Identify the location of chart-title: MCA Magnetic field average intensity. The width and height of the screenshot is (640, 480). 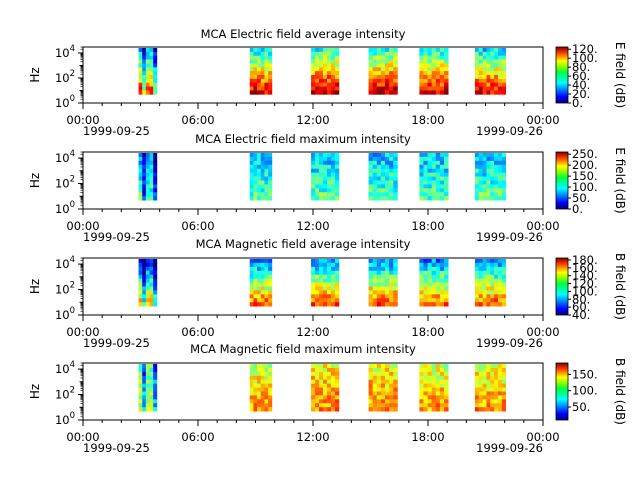
(303, 244).